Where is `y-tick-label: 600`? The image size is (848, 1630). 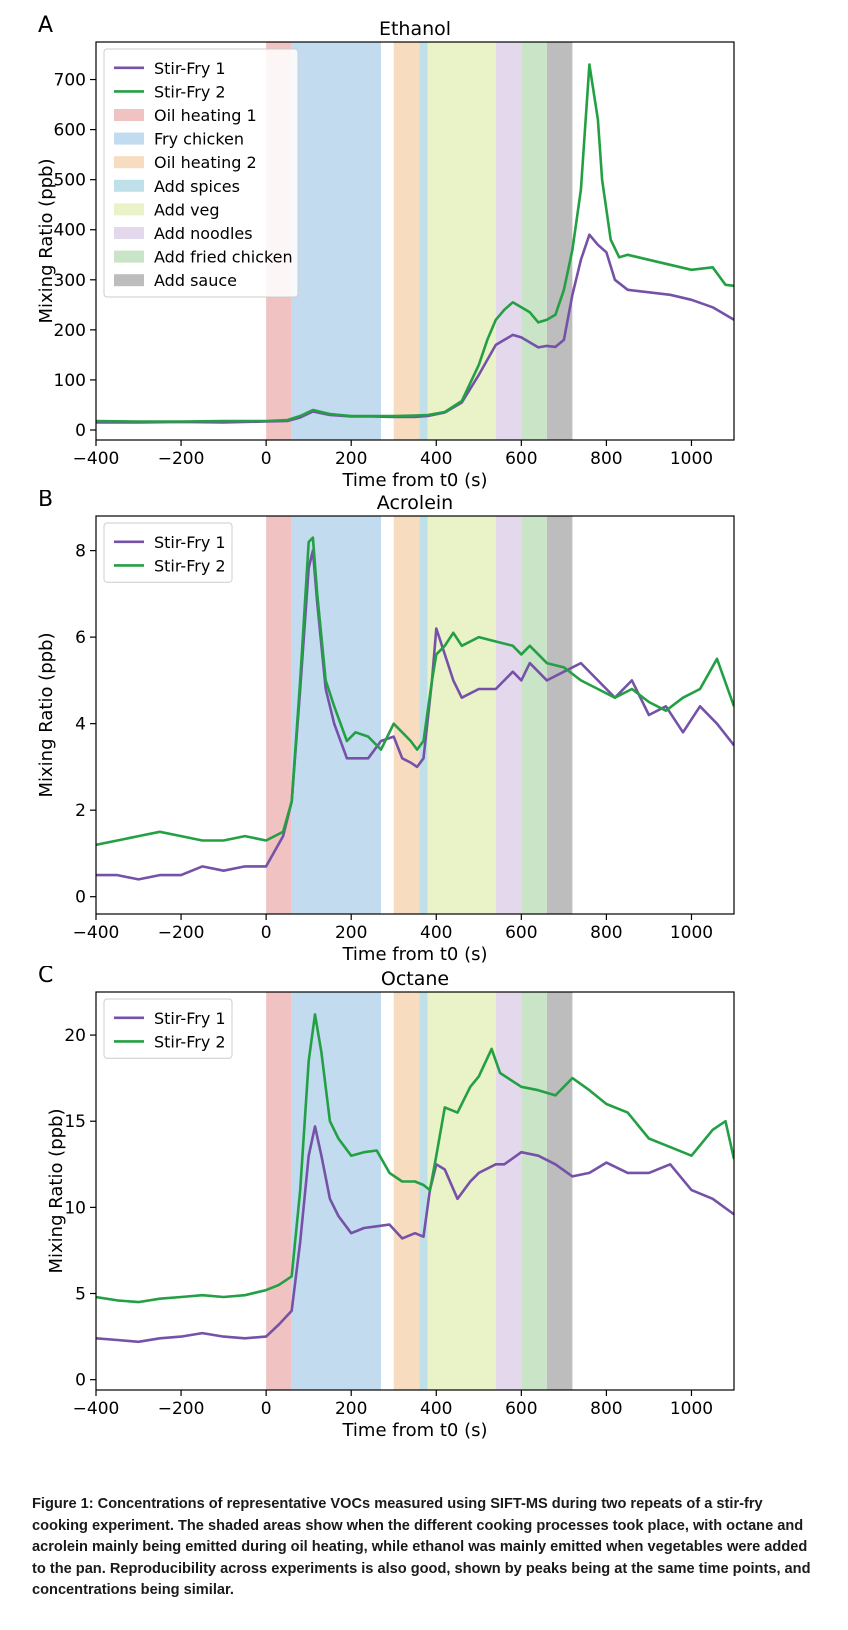 y-tick-label: 600 is located at coordinates (70, 131).